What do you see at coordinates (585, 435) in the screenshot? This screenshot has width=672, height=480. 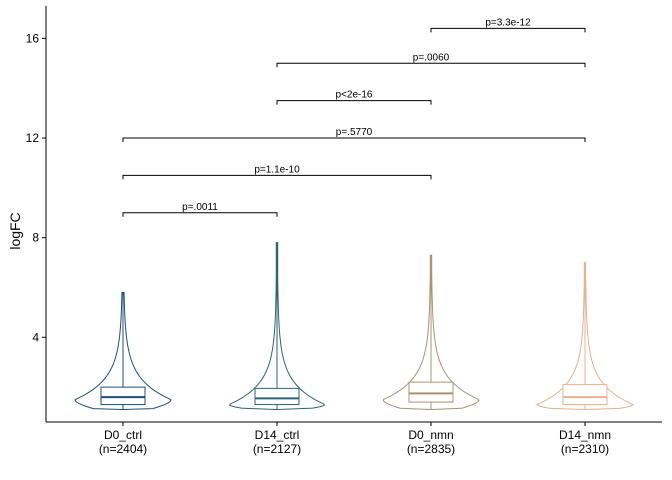 I see `x-tick-label: D14_nmn` at bounding box center [585, 435].